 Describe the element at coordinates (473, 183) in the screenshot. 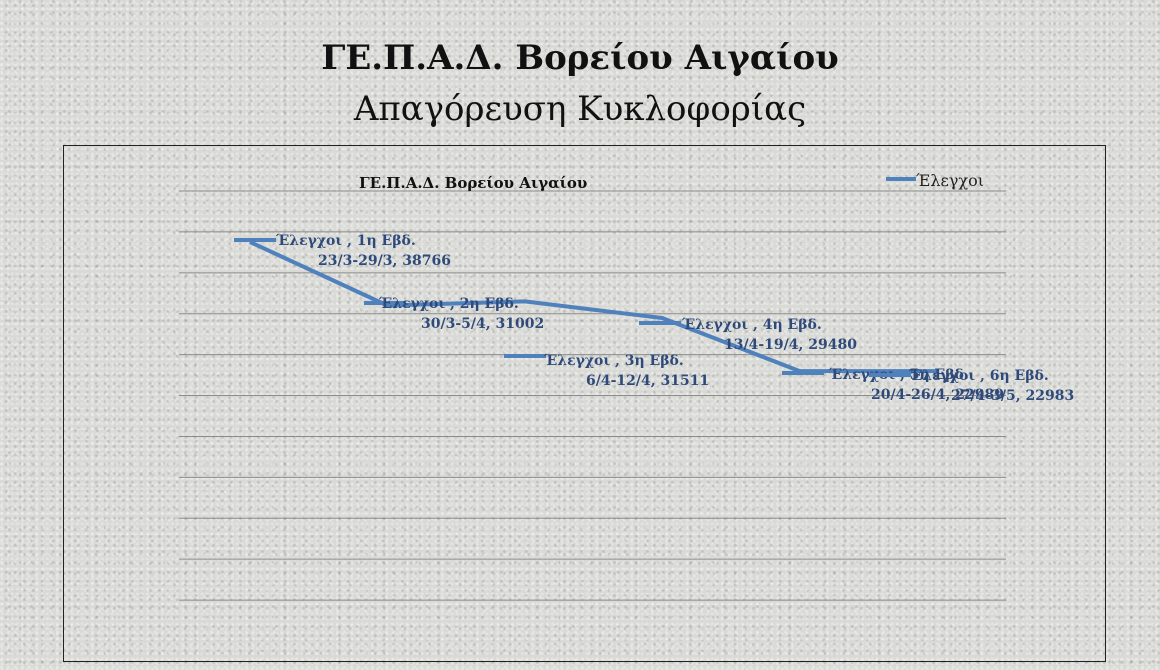

I see `chart-title: ΓΕ.Π.Α.Δ. Βορείου Αιγαίου` at that location.